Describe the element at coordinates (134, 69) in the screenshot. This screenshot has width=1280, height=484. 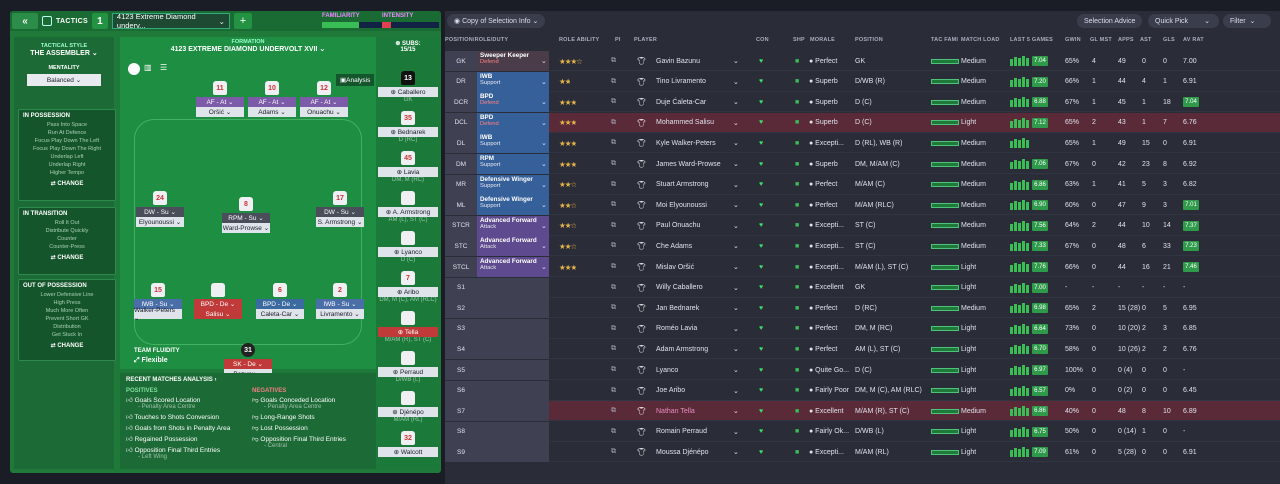
I see `settings-icon` at that location.